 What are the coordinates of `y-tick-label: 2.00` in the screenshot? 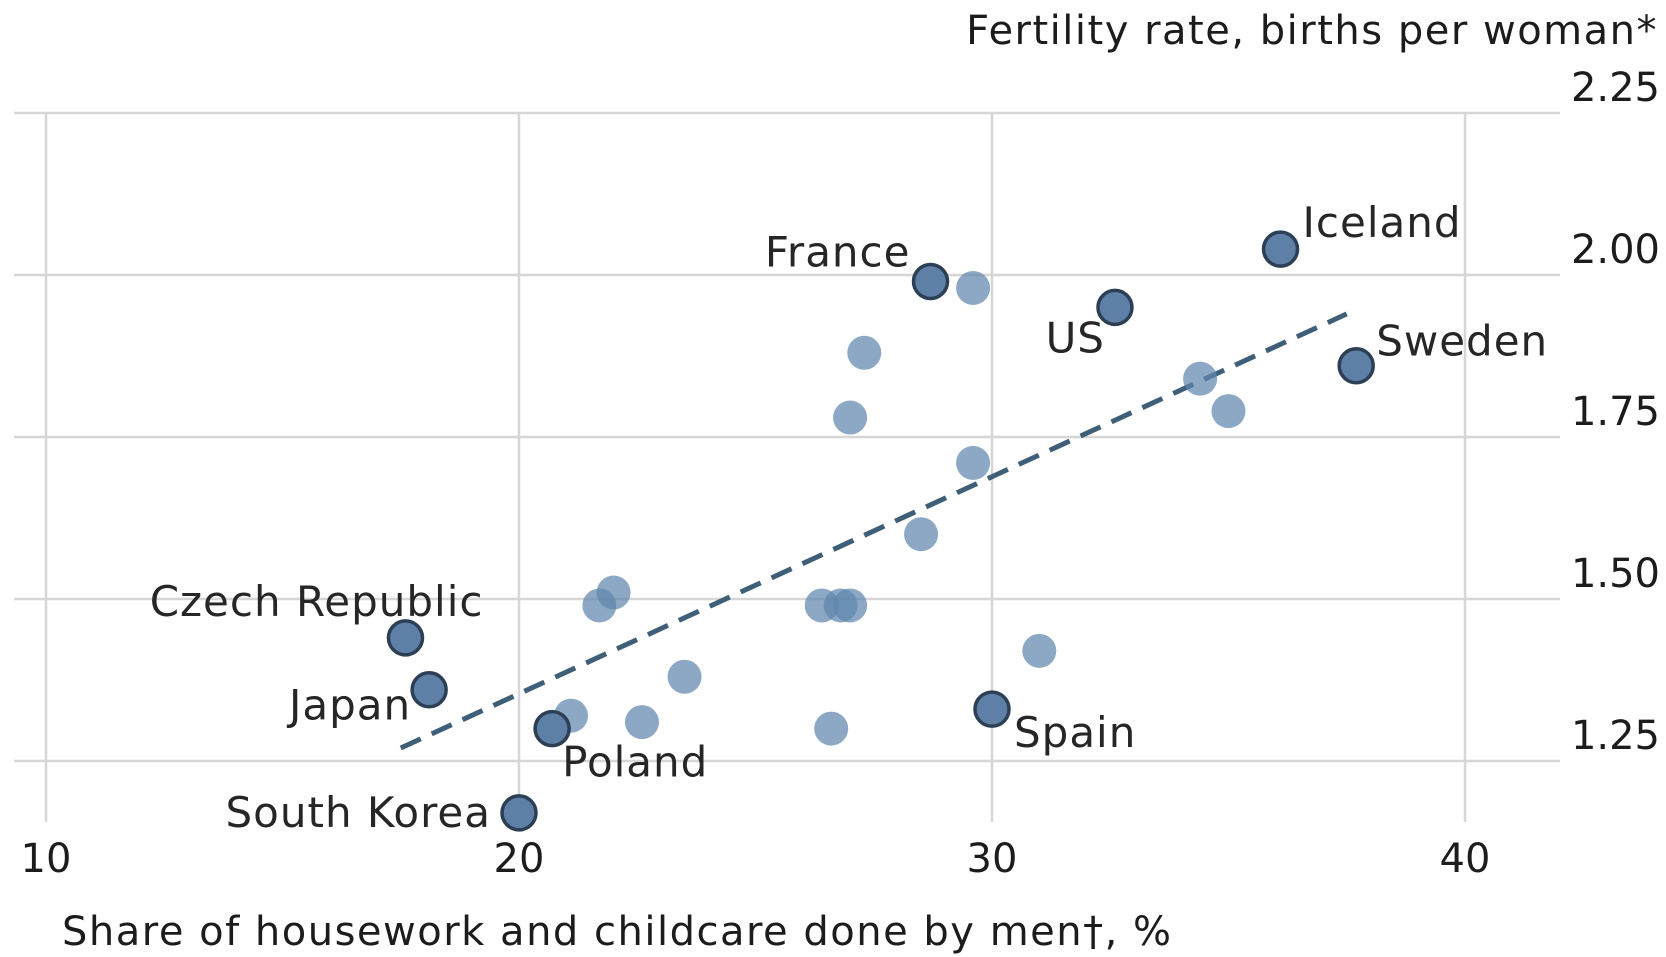 It's located at (1615, 250).